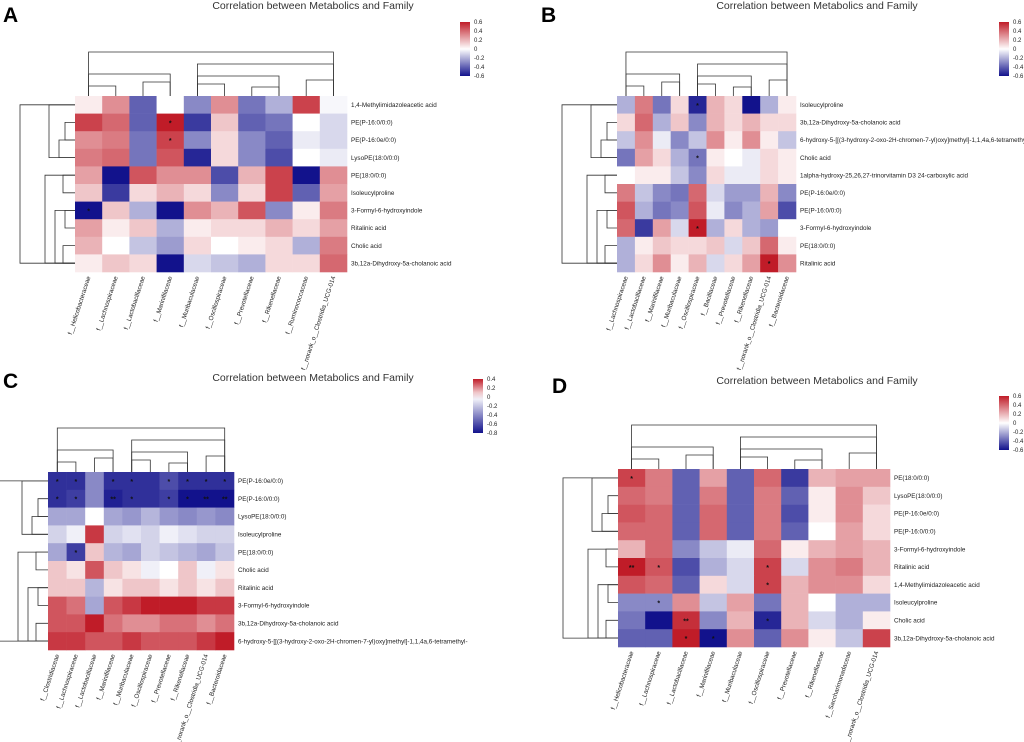 The width and height of the screenshot is (1024, 742). Describe the element at coordinates (713, 567) in the screenshot. I see `heatmap-cell-r5-c3` at that location.